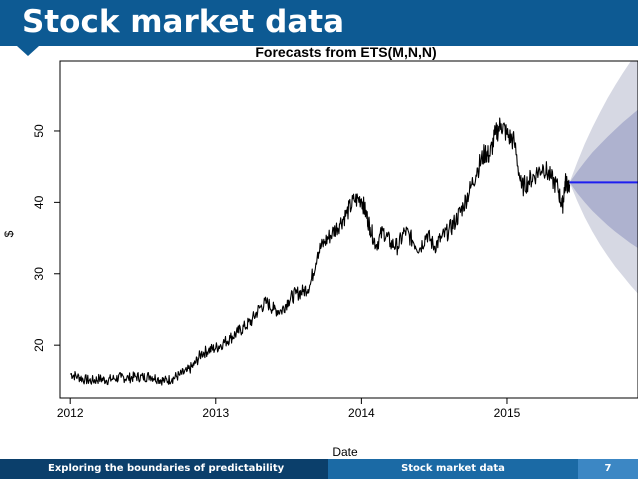 This screenshot has height=479, width=638. I want to click on x-axis-label: Date, so click(345, 452).